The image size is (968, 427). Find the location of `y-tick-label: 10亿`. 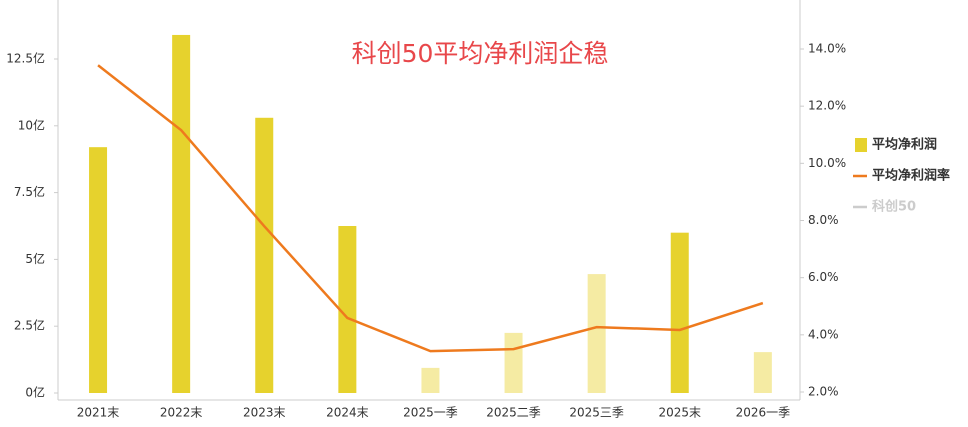

y-tick-label: 10亿 is located at coordinates (31, 124).